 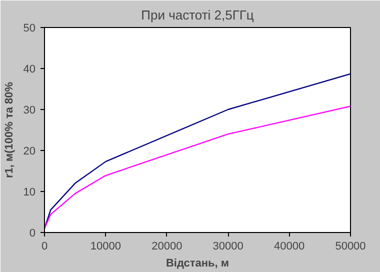 I want to click on x-tick-label: 30000, so click(x=228, y=246).